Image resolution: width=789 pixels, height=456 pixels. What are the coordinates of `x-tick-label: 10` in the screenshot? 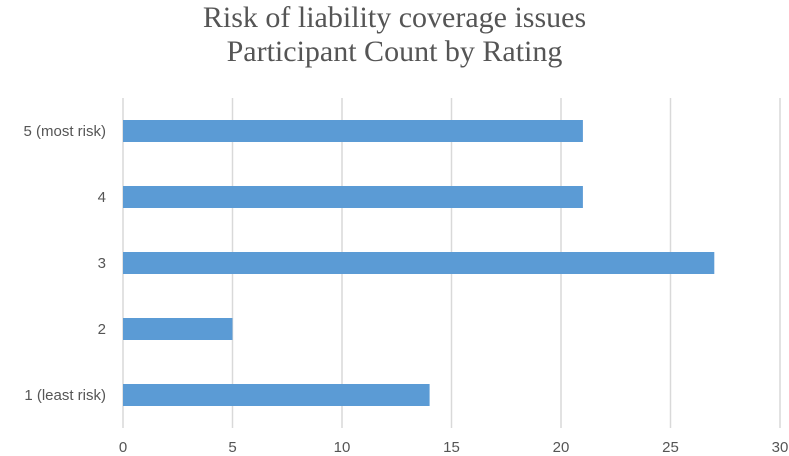 It's located at (342, 447).